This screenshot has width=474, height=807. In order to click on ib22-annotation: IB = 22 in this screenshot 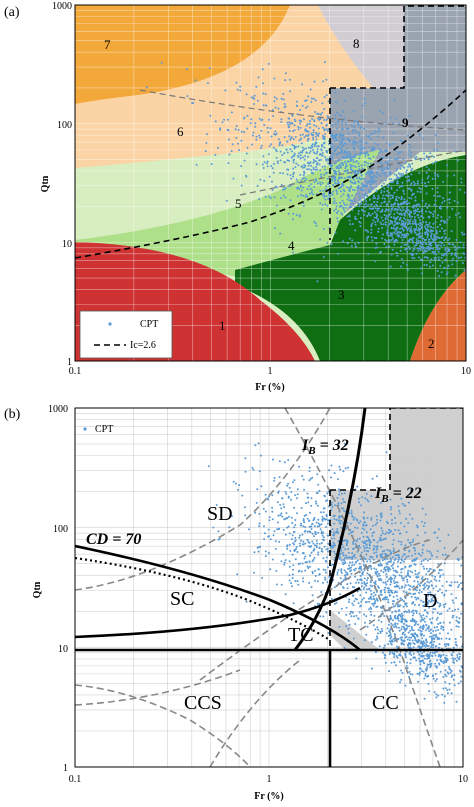, I will do `click(398, 495)`.